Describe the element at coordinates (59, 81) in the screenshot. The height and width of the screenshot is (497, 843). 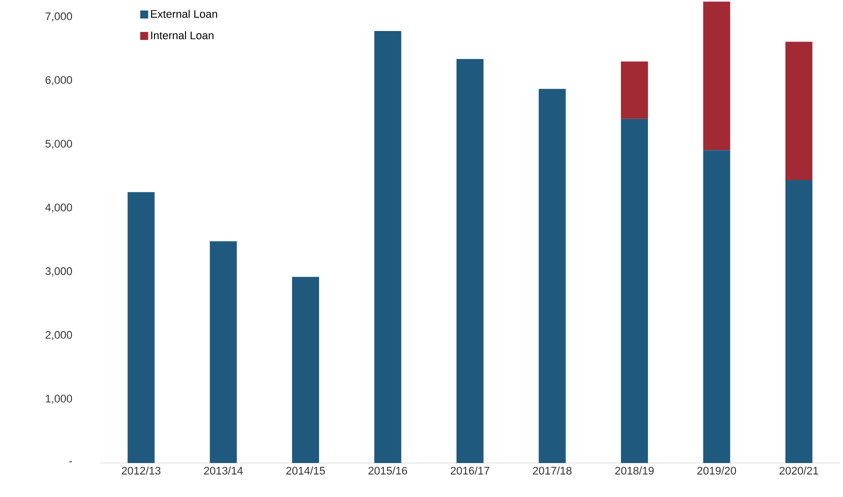
I see `y-tick-label: 6,000` at that location.